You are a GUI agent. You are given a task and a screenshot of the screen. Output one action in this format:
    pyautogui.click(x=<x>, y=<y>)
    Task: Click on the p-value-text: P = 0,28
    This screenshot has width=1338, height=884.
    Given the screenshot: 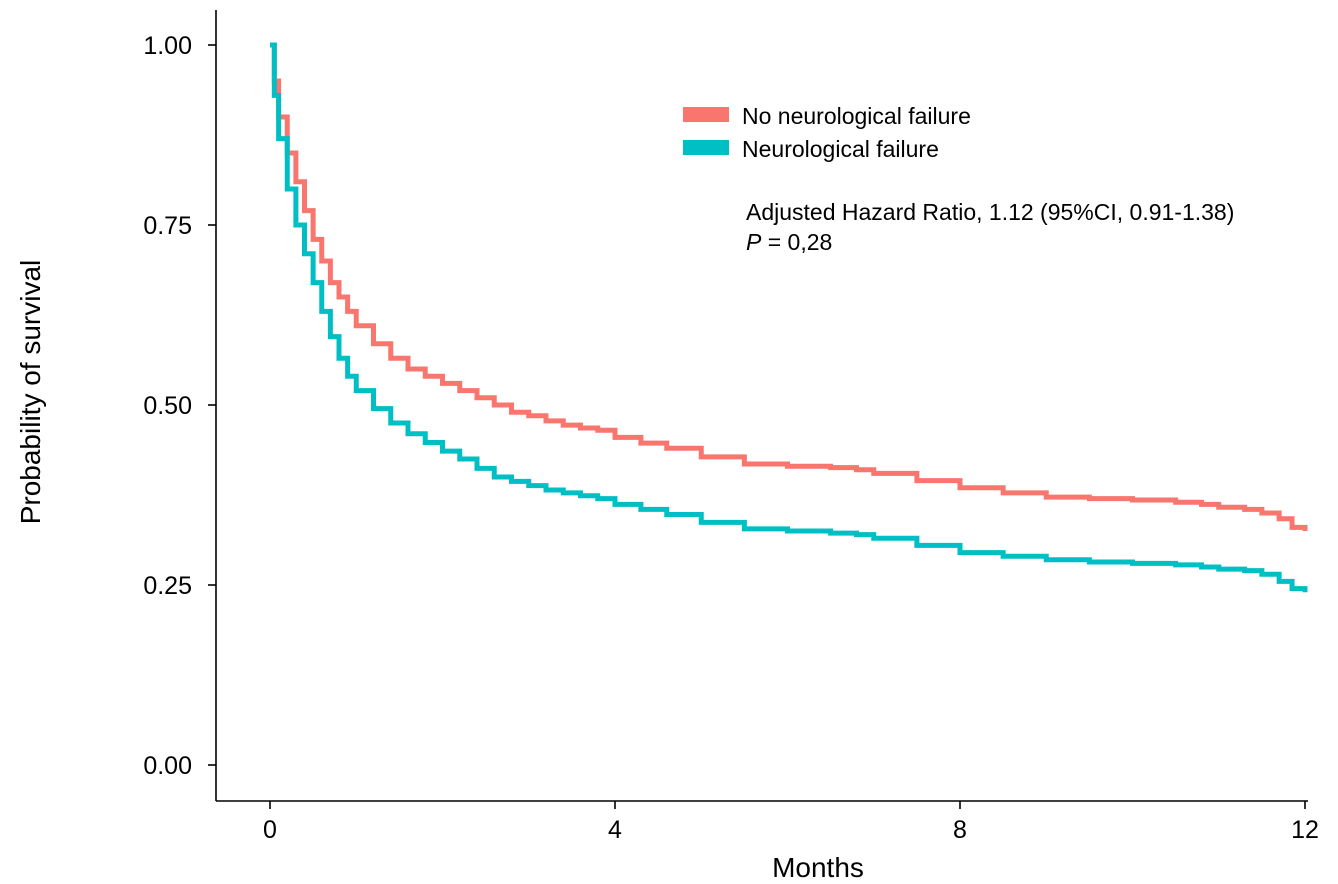 What is the action you would take?
    pyautogui.click(x=789, y=242)
    